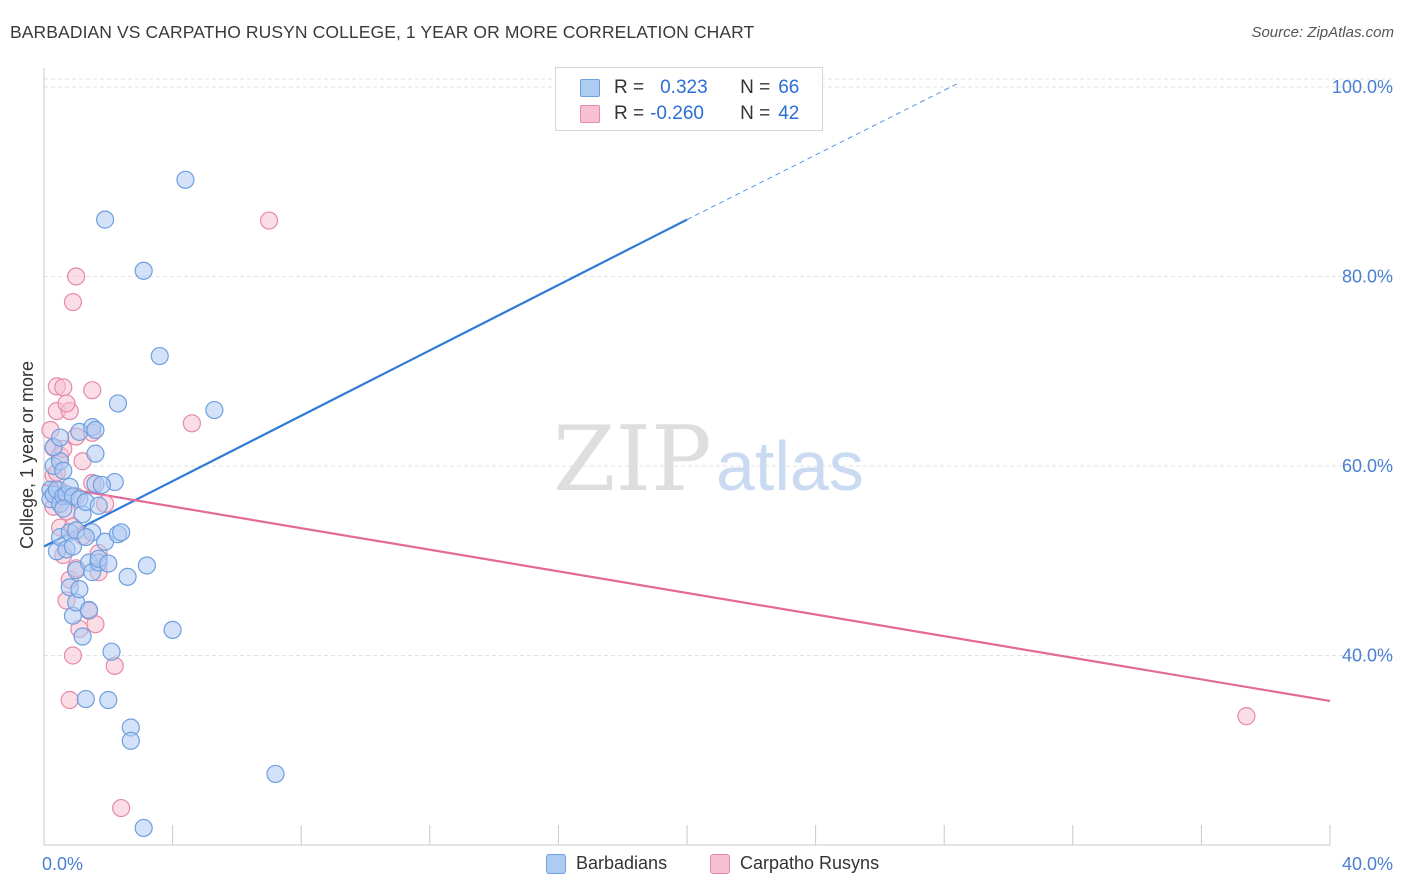  I want to click on y-tick-label: 100.0%, so click(1362, 87).